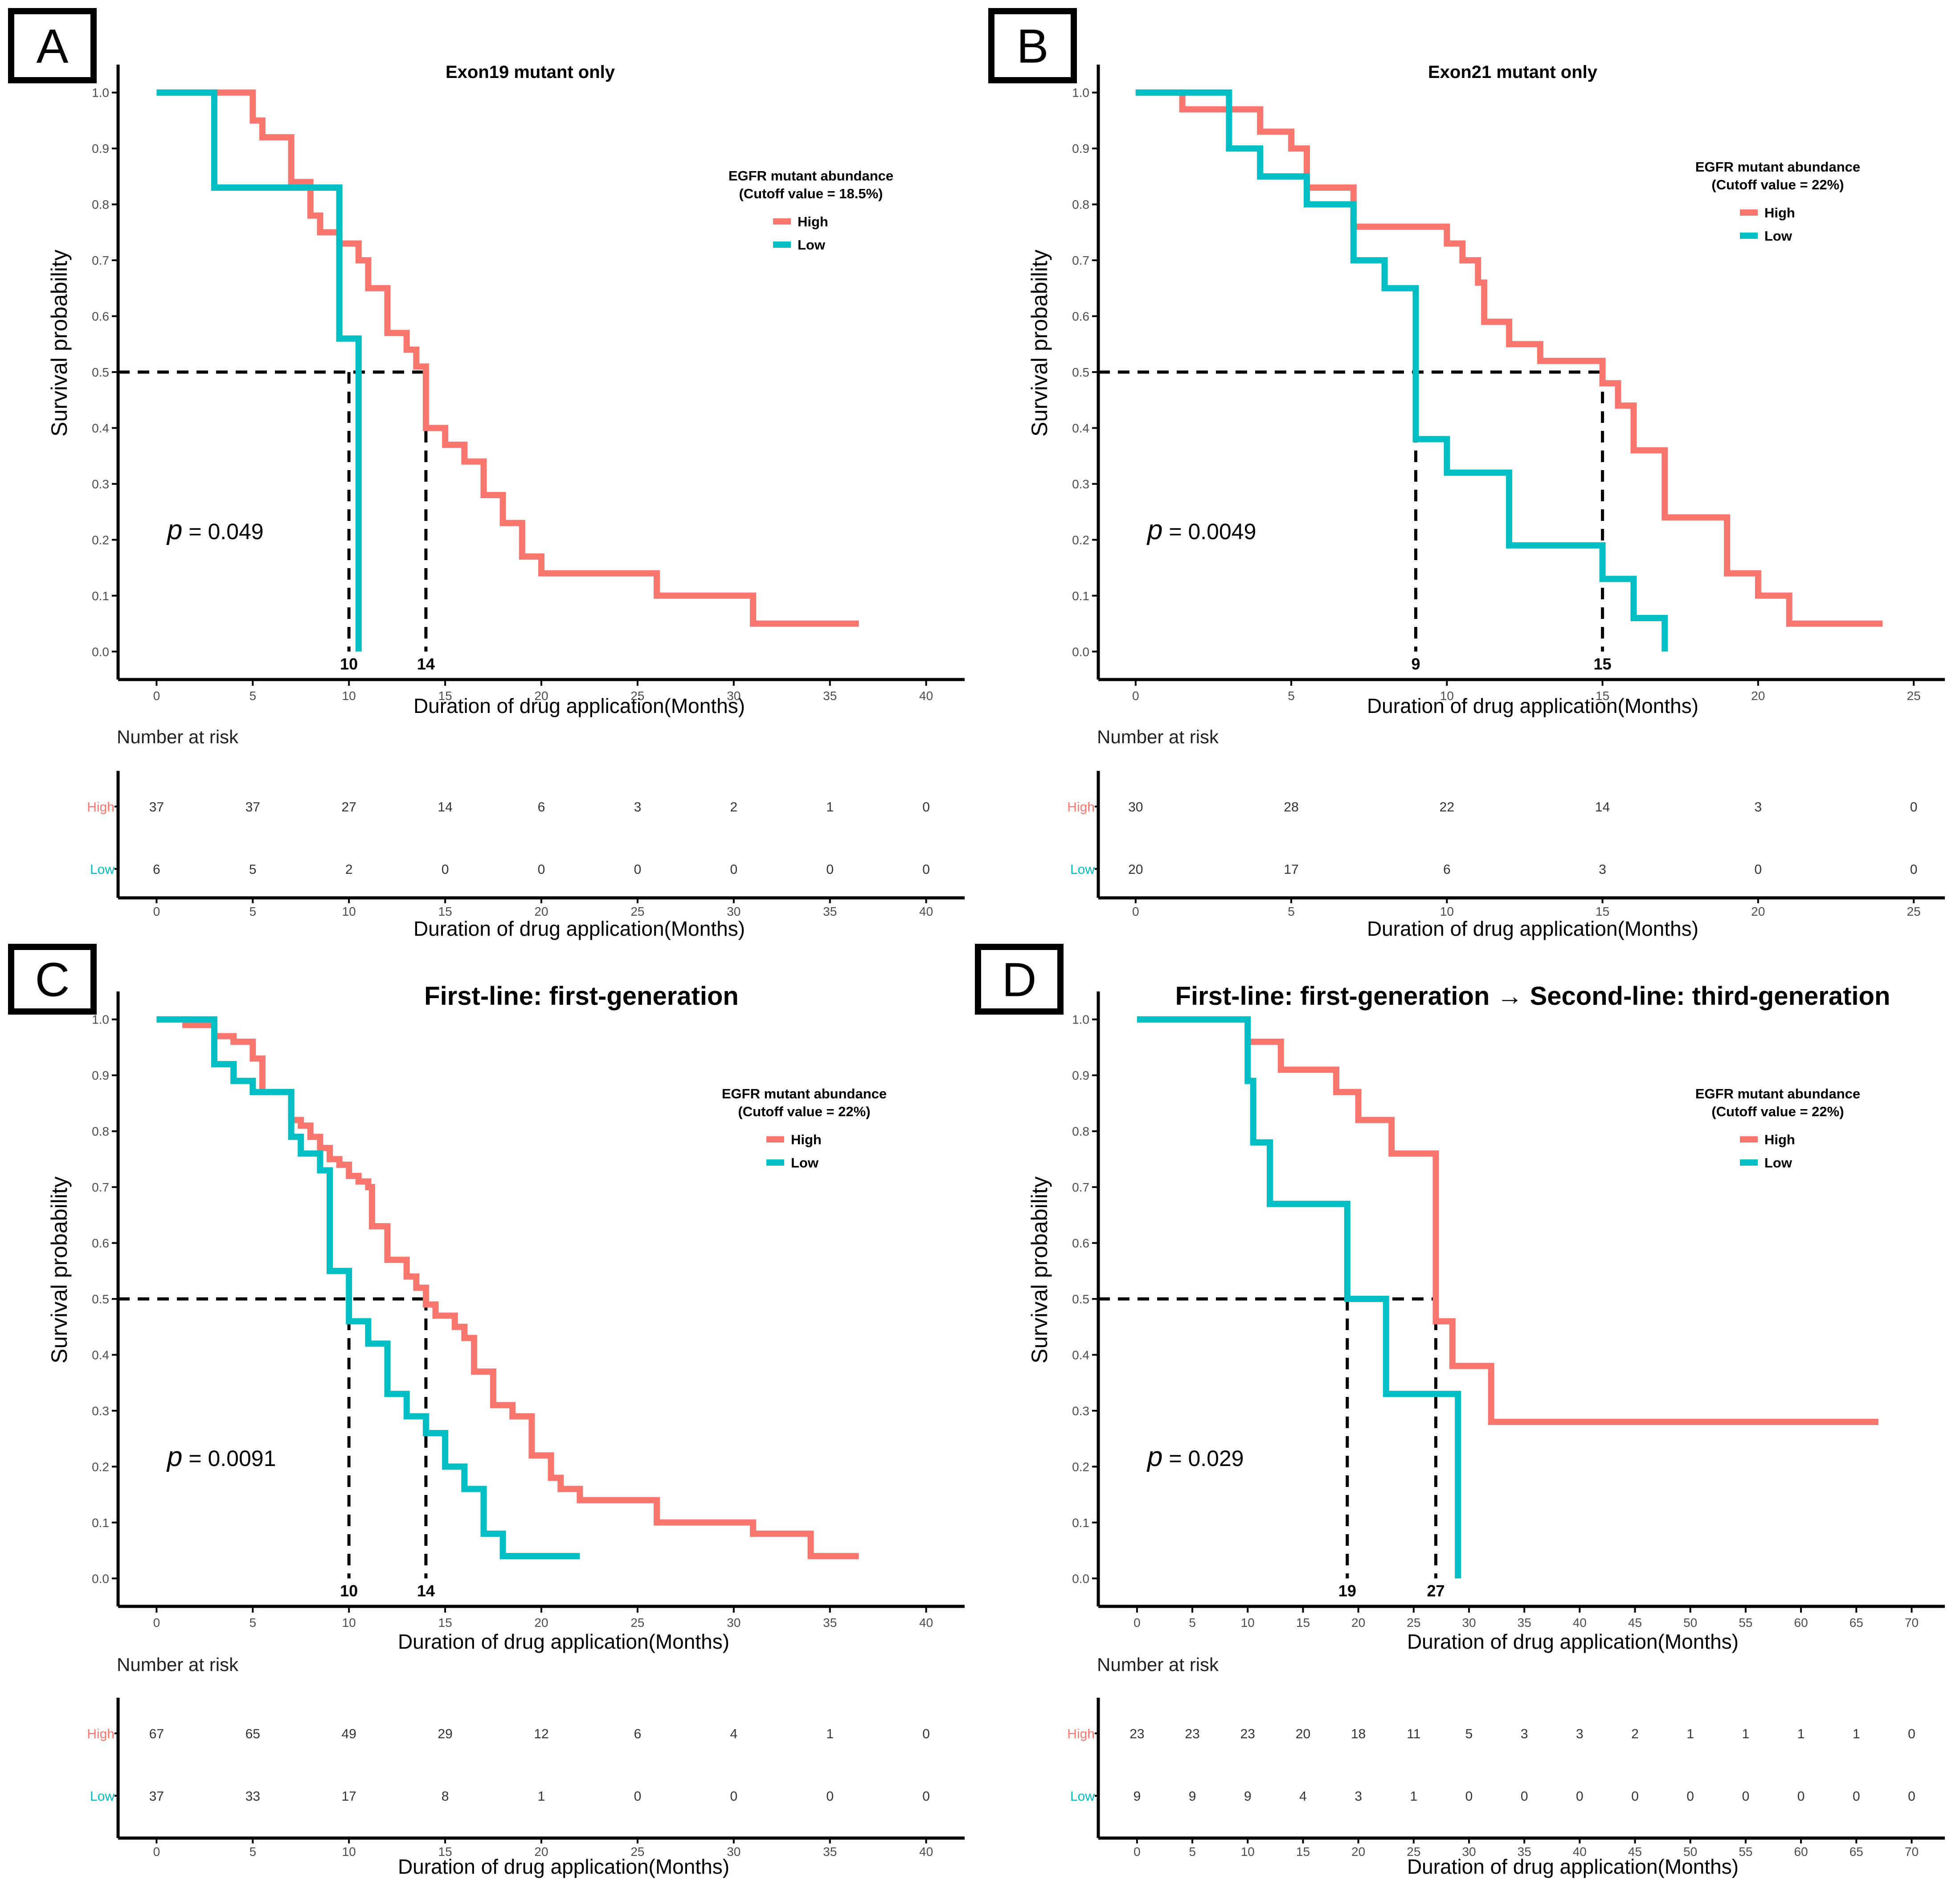  I want to click on x-tick-label: 65, so click(1856, 1623).